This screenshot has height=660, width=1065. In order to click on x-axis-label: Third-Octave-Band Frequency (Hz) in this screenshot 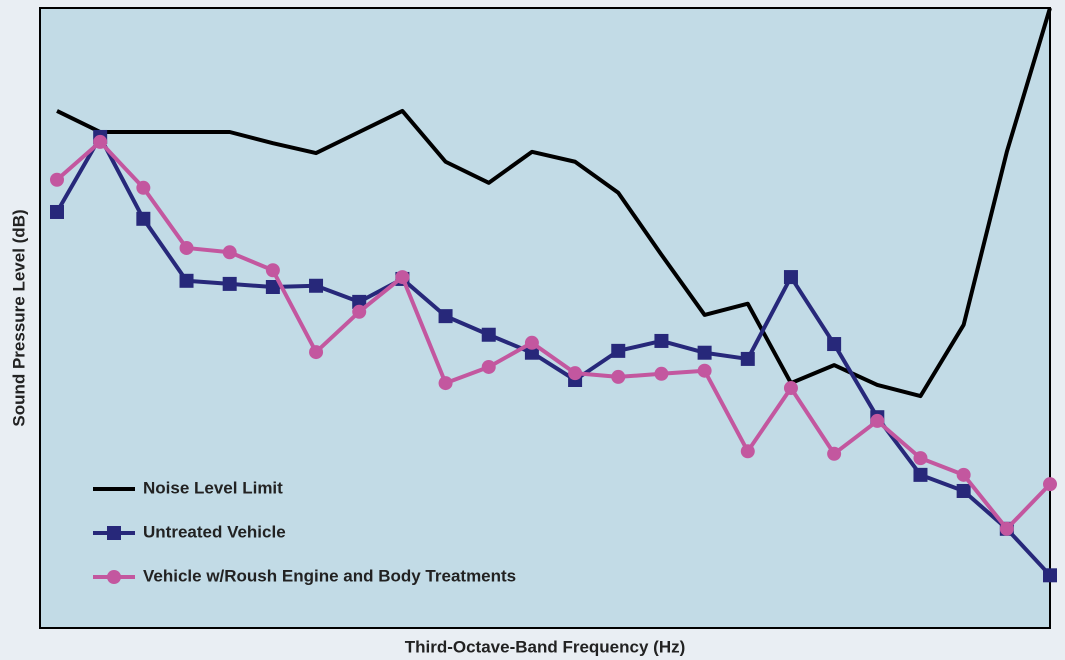, I will do `click(545, 646)`.